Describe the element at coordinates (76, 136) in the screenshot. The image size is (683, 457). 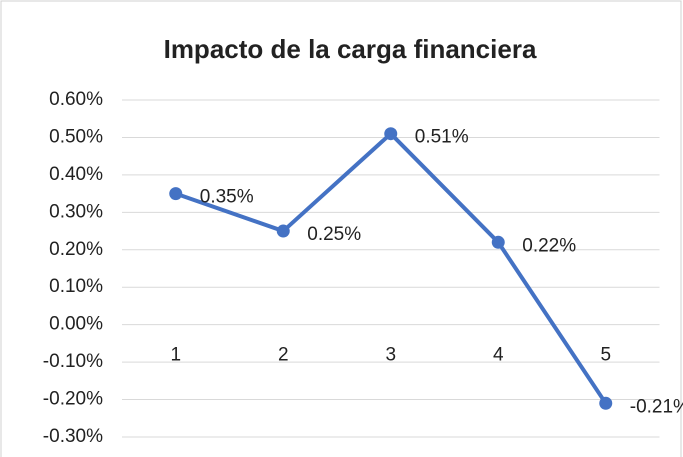
I see `y-tick-label: 0.50%` at that location.